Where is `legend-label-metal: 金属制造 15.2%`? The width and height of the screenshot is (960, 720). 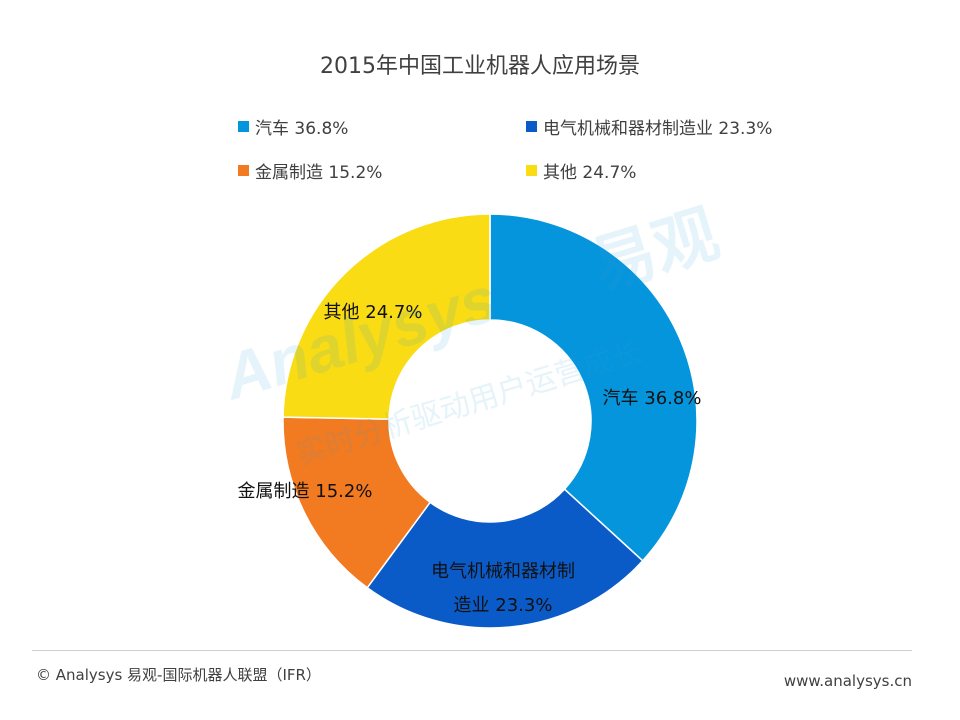 legend-label-metal: 金属制造 15.2% is located at coordinates (319, 173).